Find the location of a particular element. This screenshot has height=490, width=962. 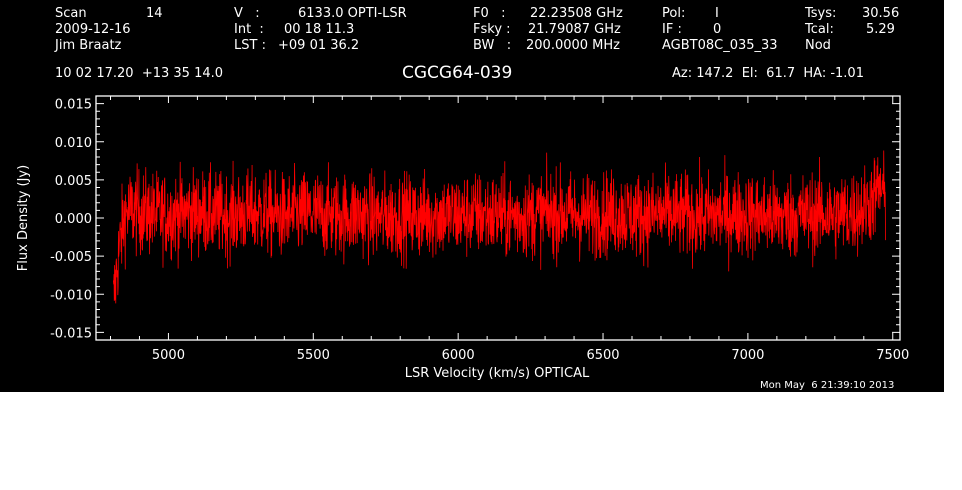

scan-label: Scan is located at coordinates (71, 13).